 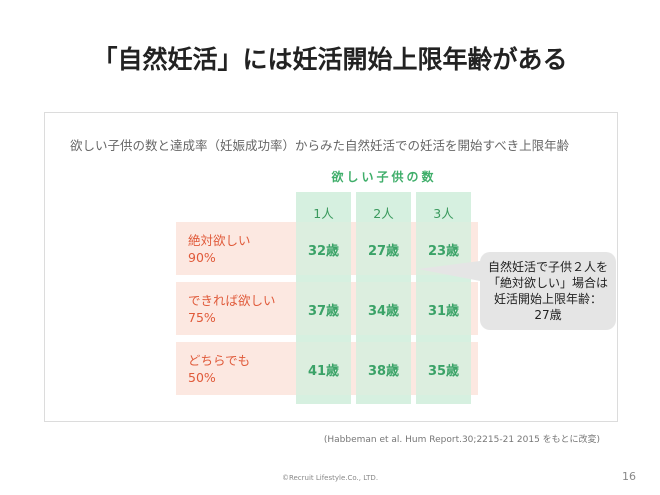 What do you see at coordinates (547, 299) in the screenshot?
I see `callout-line: 妊活開始上限年齢：` at bounding box center [547, 299].